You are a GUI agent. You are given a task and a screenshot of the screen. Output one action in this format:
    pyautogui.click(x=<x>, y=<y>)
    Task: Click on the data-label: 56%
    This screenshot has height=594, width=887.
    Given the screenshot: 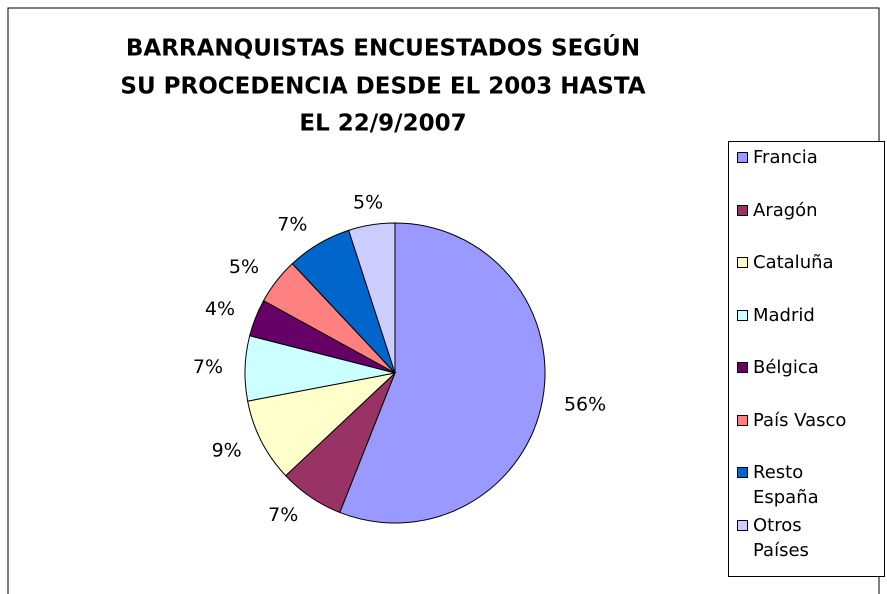 What is the action you would take?
    pyautogui.click(x=585, y=405)
    